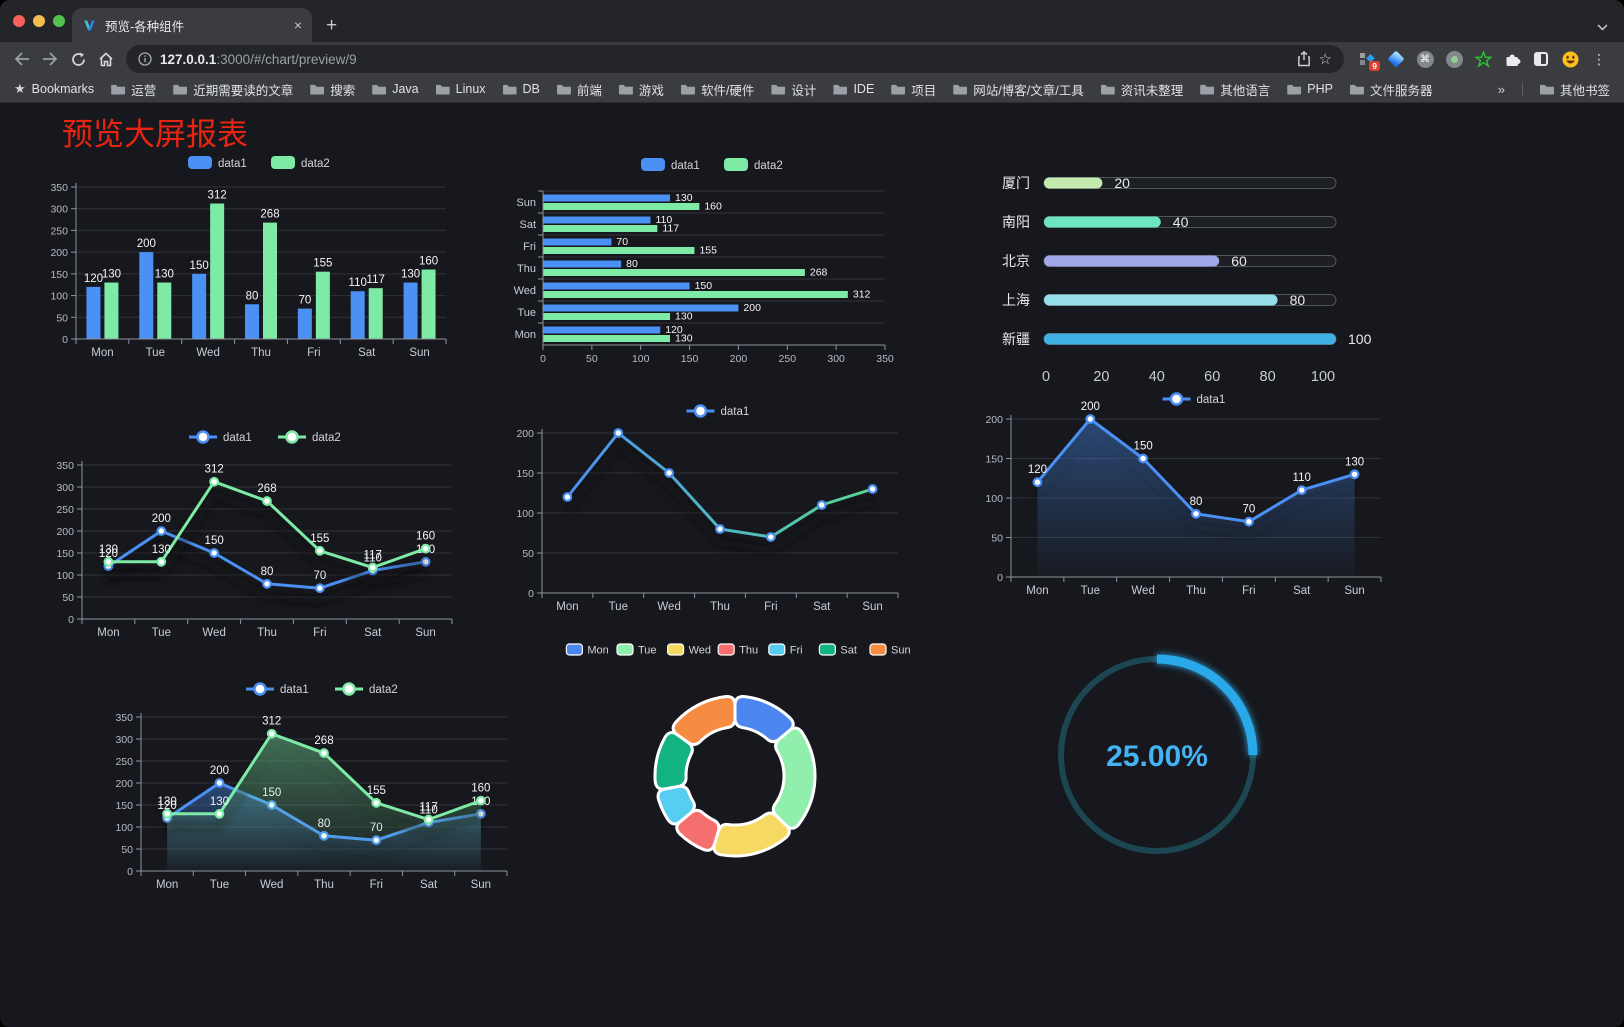  What do you see at coordinates (1454, 59) in the screenshot?
I see `record-extension-icon` at bounding box center [1454, 59].